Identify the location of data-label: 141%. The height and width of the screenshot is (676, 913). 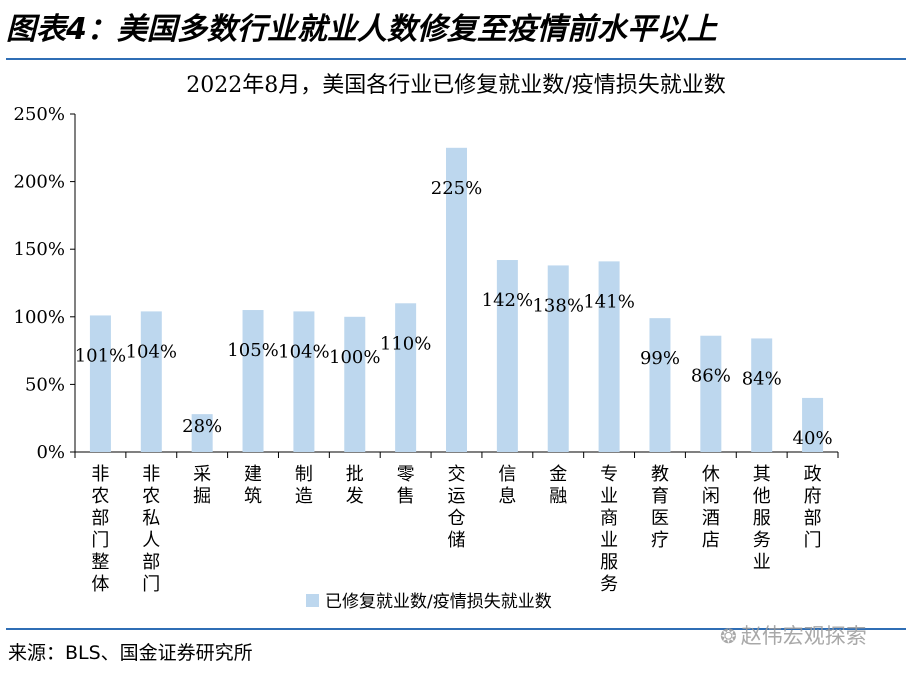
(608, 301).